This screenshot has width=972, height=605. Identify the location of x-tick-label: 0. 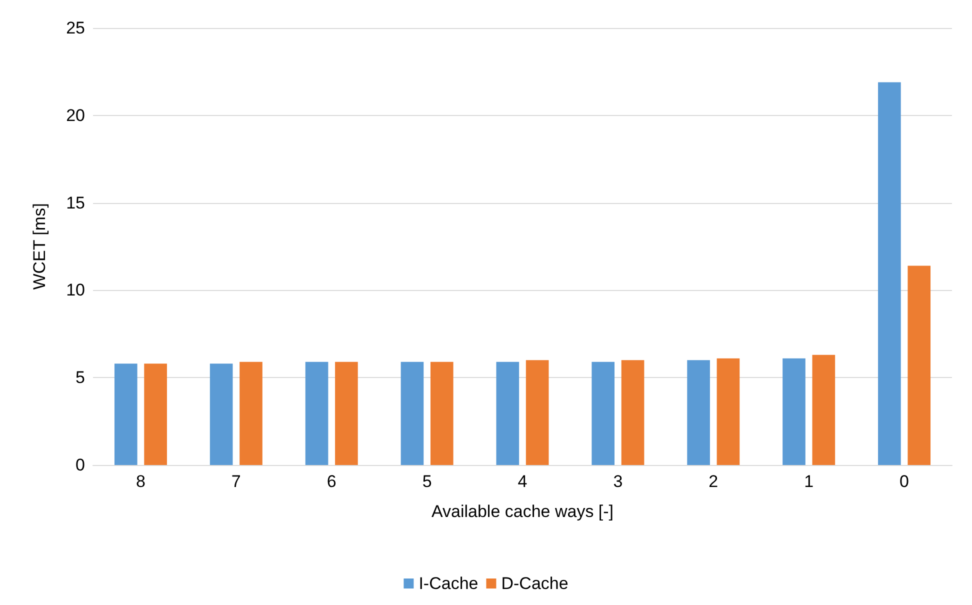
(905, 481).